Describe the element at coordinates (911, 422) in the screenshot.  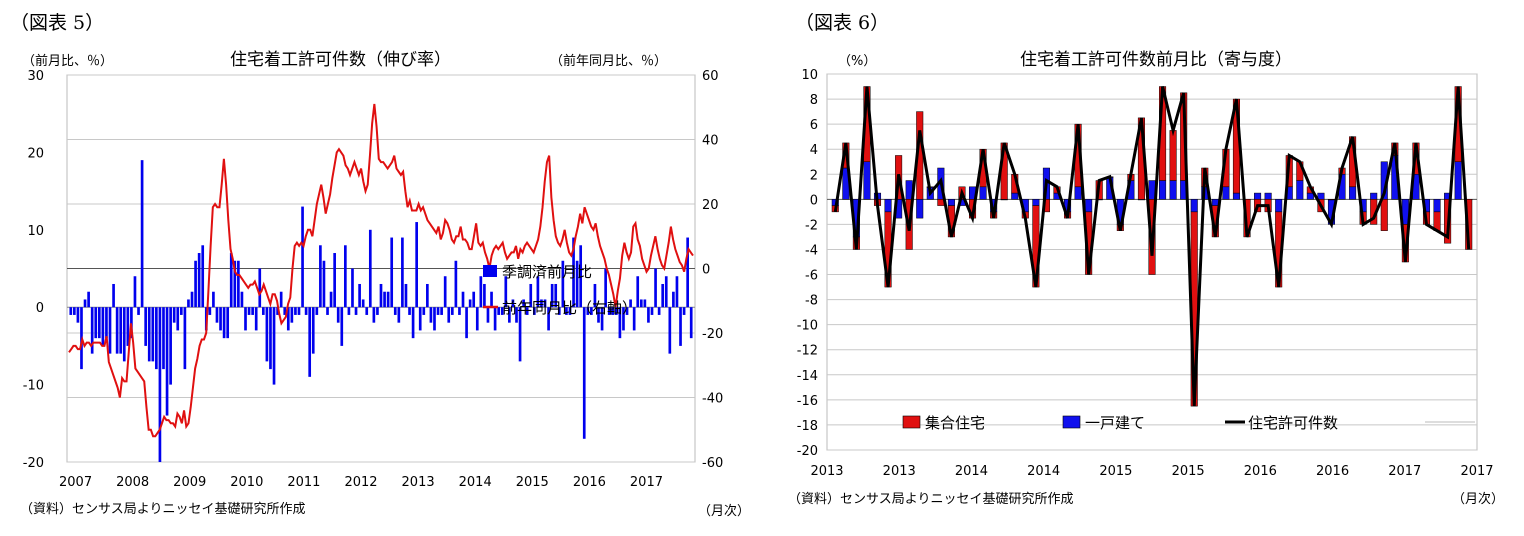
I see `legend-swatch-multi` at that location.